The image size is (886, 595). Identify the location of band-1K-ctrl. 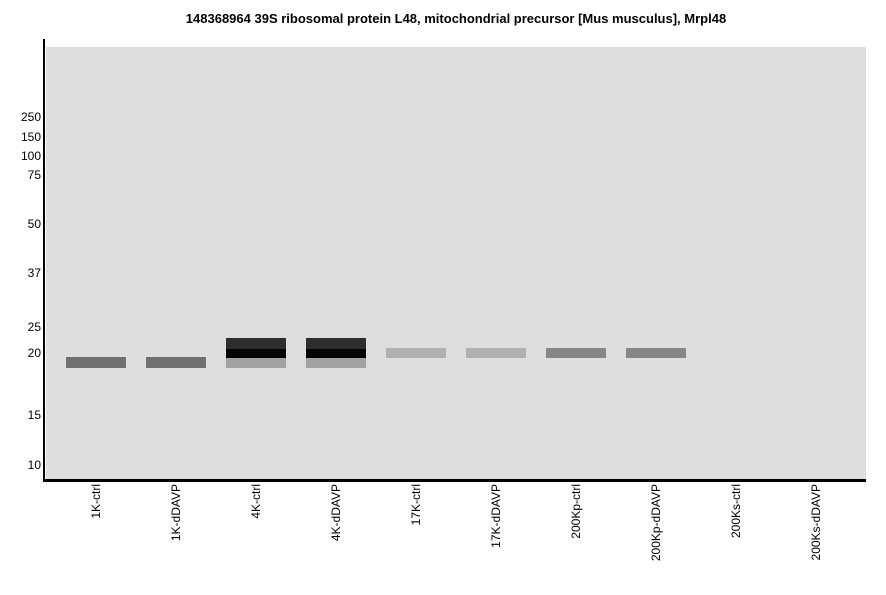
(96, 362).